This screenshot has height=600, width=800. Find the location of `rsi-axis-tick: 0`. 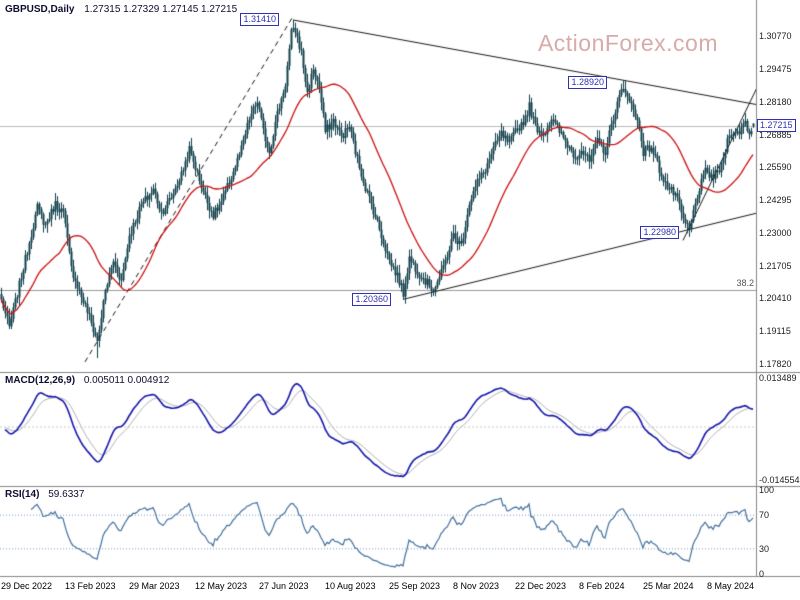

rsi-axis-tick: 0 is located at coordinates (762, 574).